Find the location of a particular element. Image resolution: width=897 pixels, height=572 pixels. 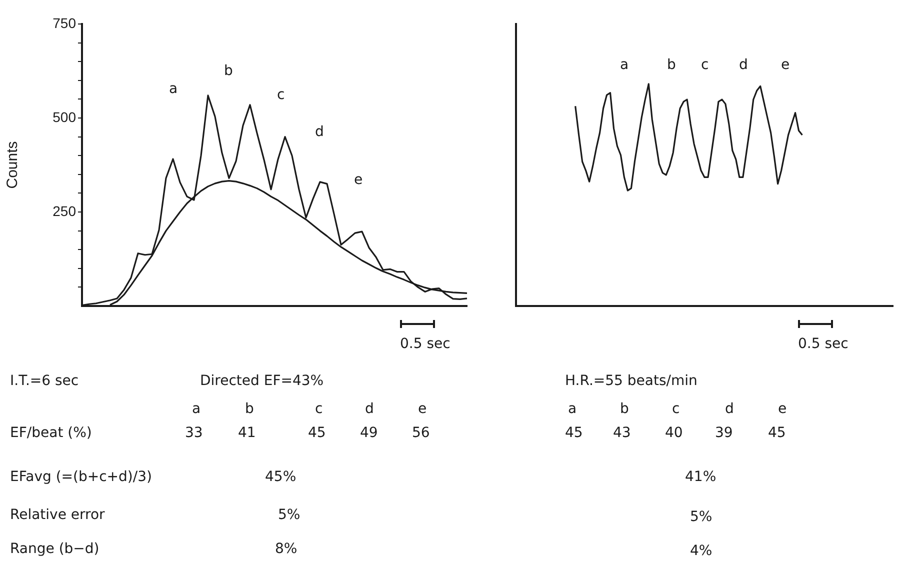

text: 8% is located at coordinates (286, 549).